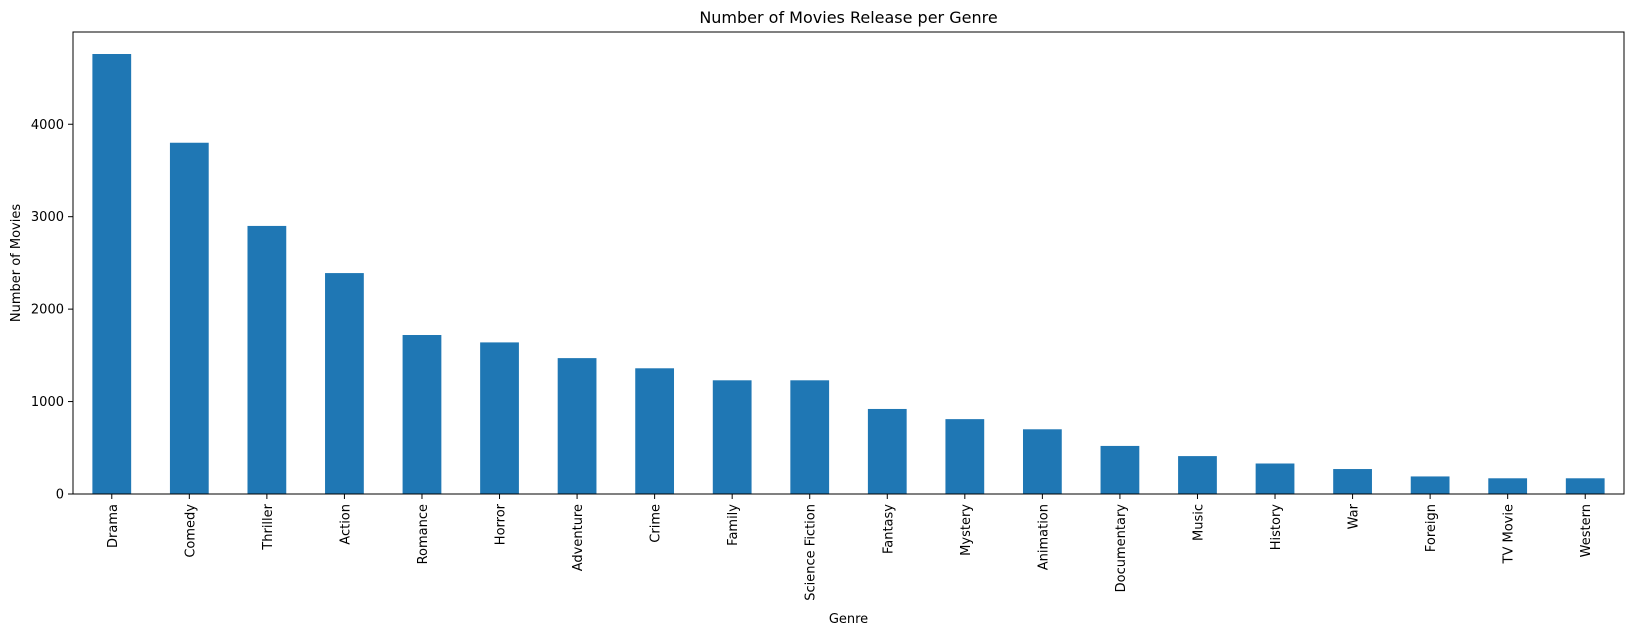 The image size is (1634, 640). Describe the element at coordinates (1197, 475) in the screenshot. I see `bar-music` at that location.